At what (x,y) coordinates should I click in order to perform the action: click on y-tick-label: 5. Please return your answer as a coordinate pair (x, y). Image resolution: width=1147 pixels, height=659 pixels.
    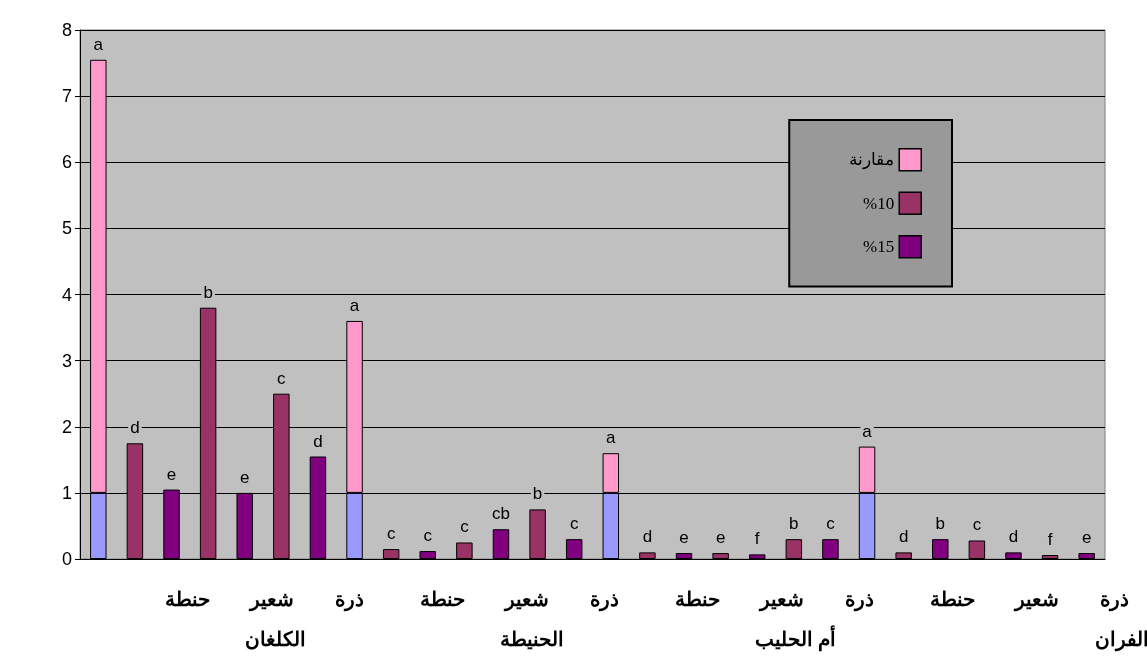
    Looking at the image, I should click on (66, 228).